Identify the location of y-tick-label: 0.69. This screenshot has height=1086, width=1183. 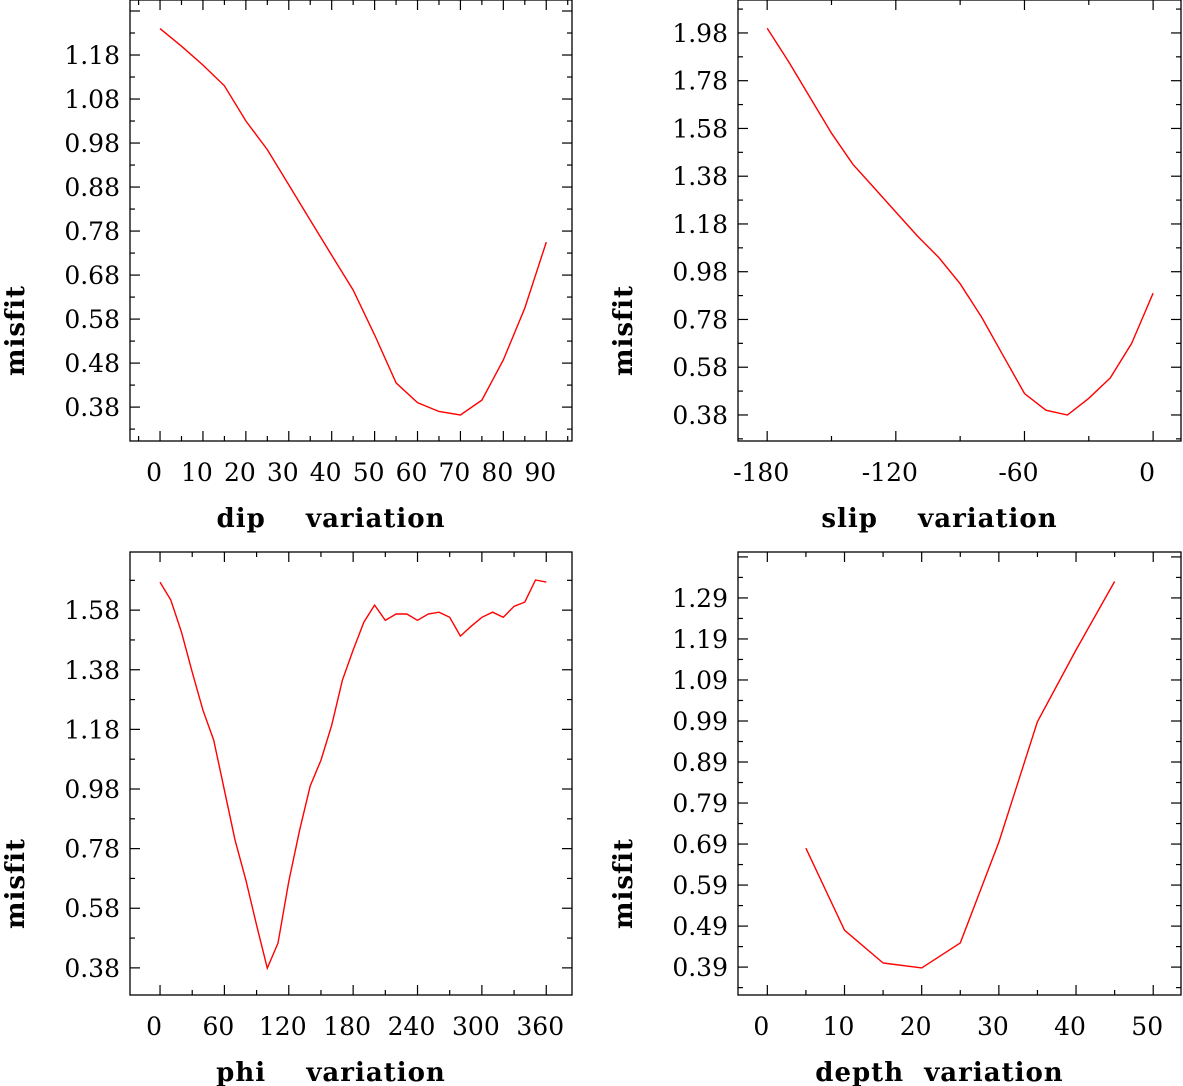
(700, 844).